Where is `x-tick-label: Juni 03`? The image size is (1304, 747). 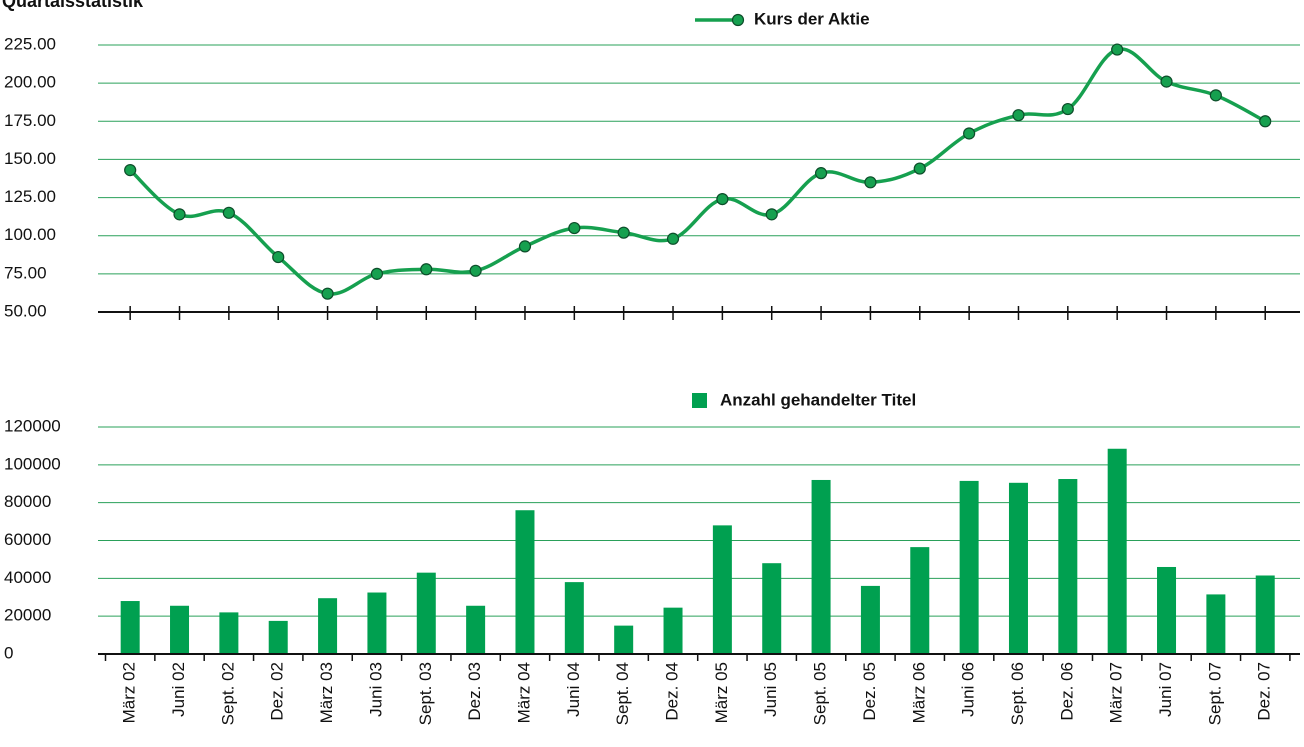
x-tick-label: Juni 03 is located at coordinates (375, 689).